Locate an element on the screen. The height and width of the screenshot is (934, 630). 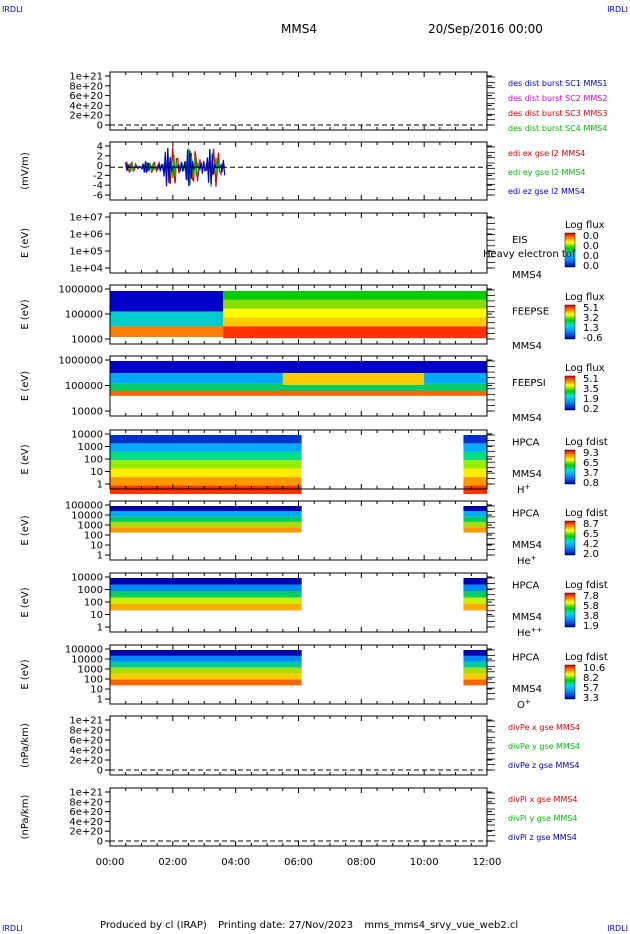
date-title: 20/Sep/2016 00:00 is located at coordinates (485, 29).